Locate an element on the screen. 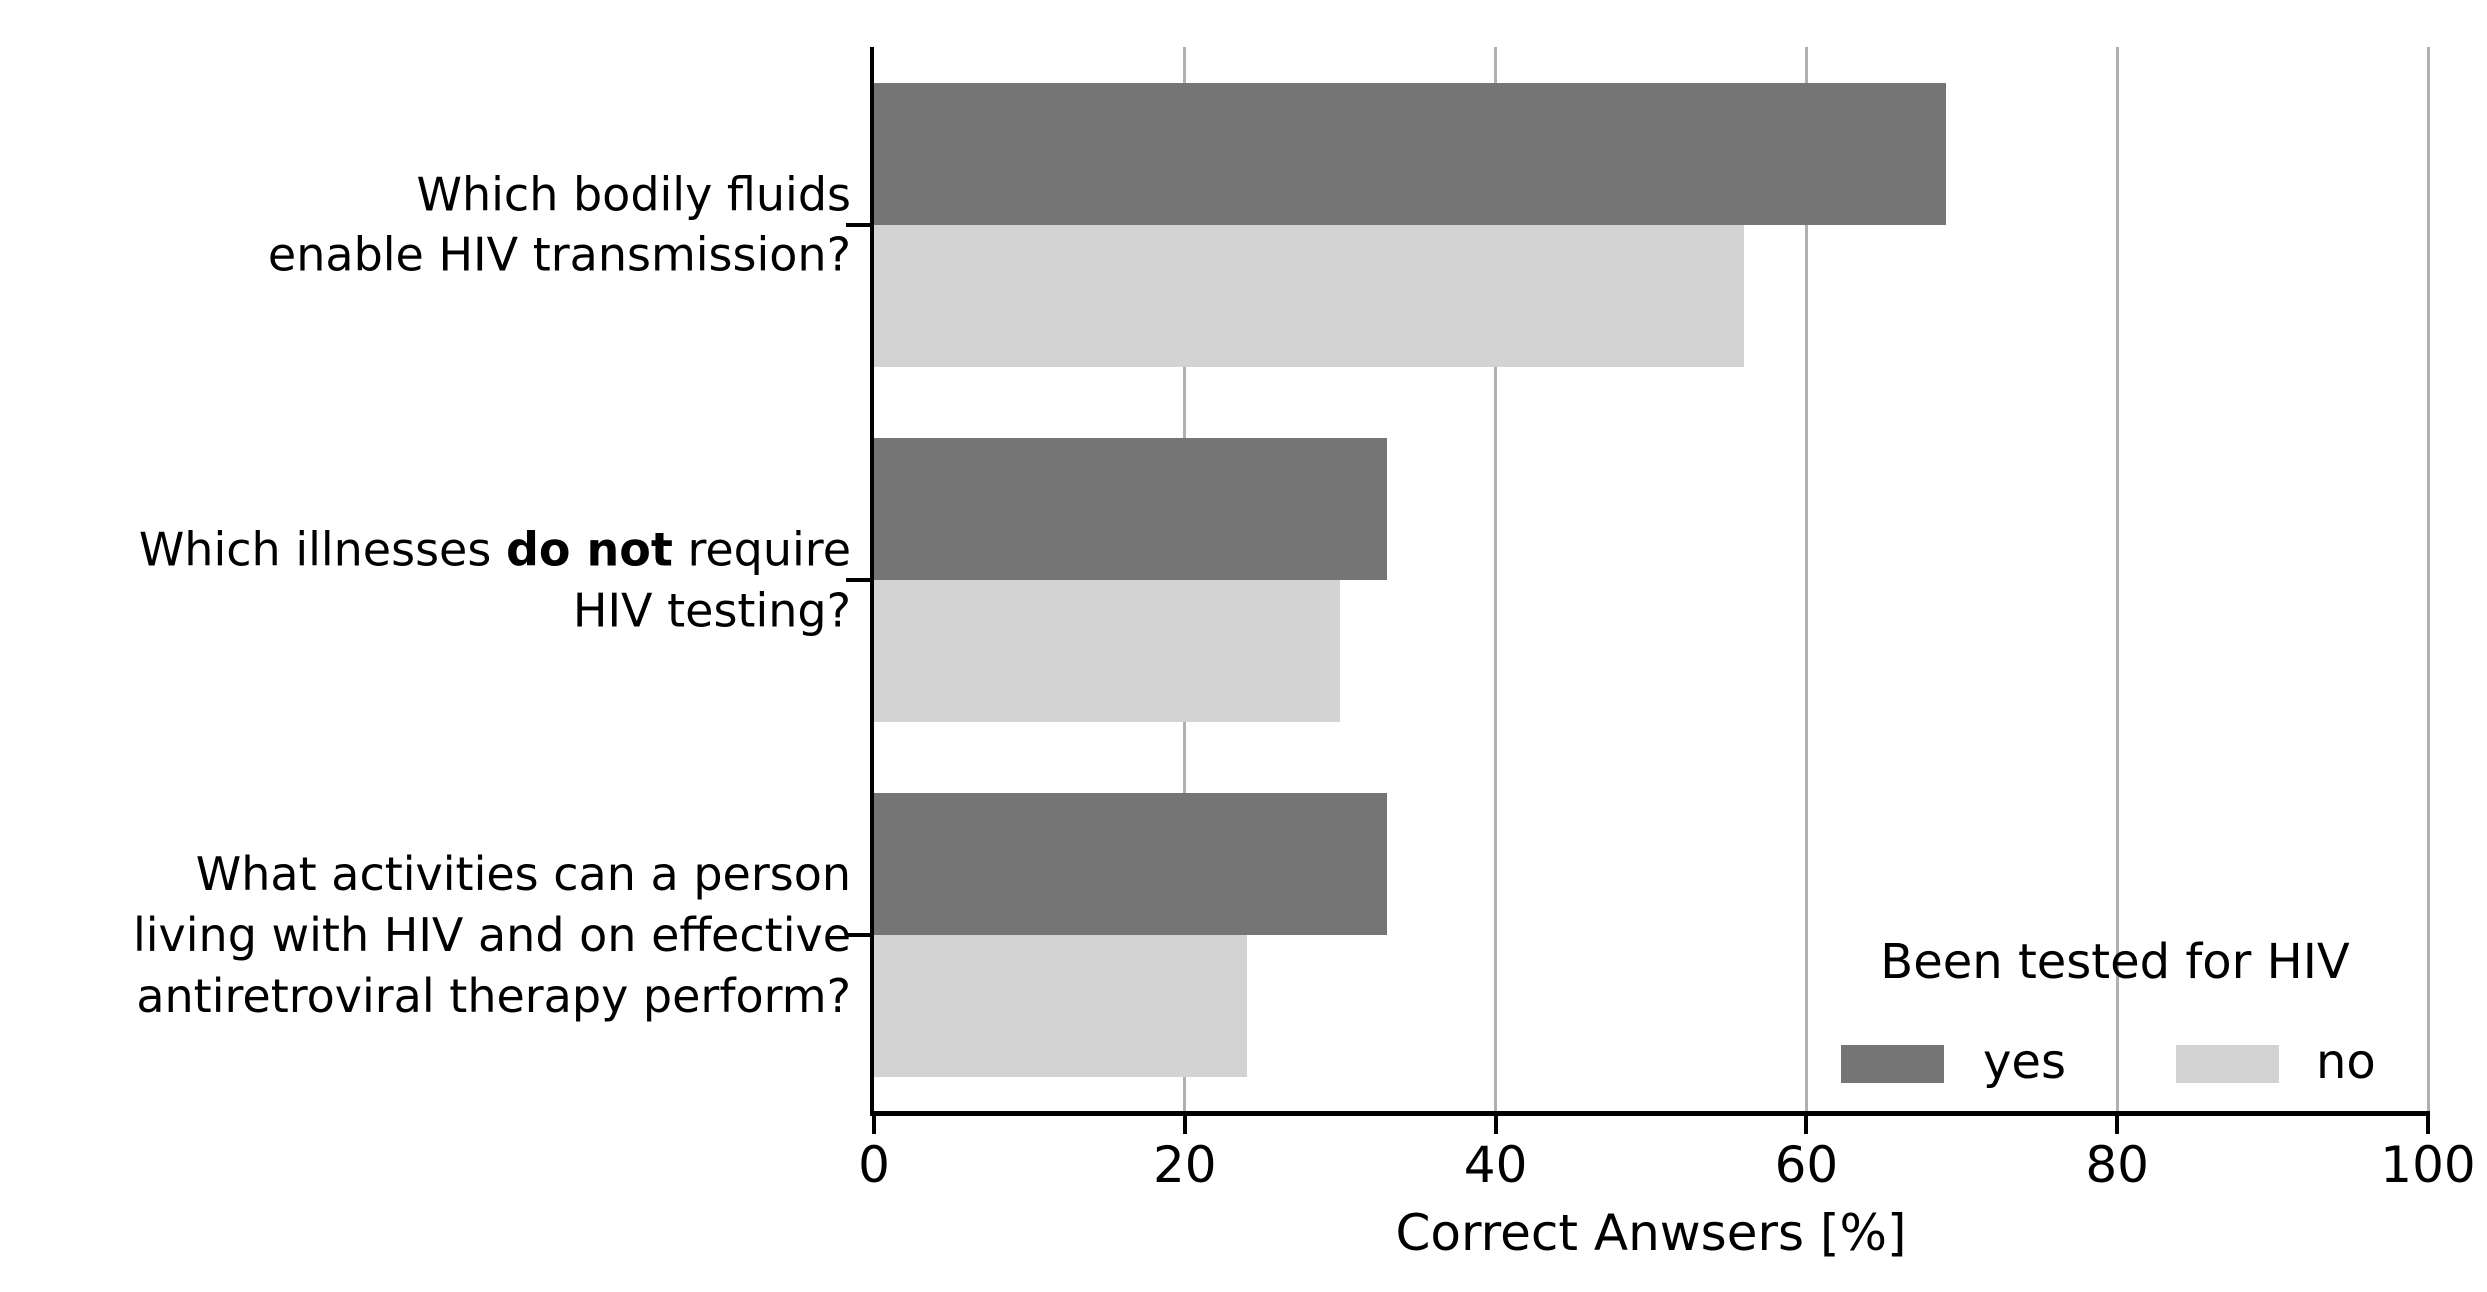 The width and height of the screenshot is (2487, 1292). x-tick-label-40: 40 is located at coordinates (1495, 1165).